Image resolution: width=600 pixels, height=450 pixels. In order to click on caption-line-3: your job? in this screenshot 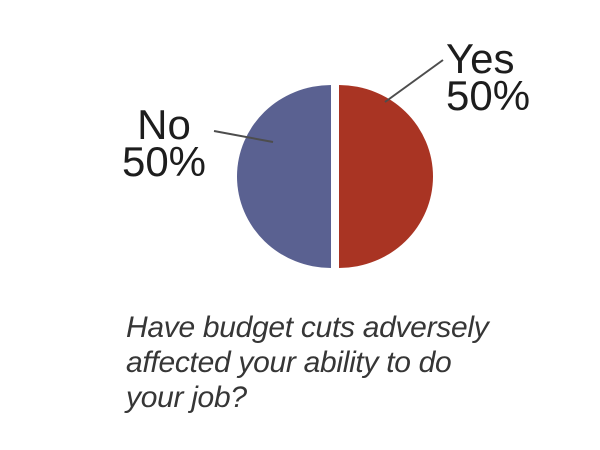, I will do `click(186, 397)`.